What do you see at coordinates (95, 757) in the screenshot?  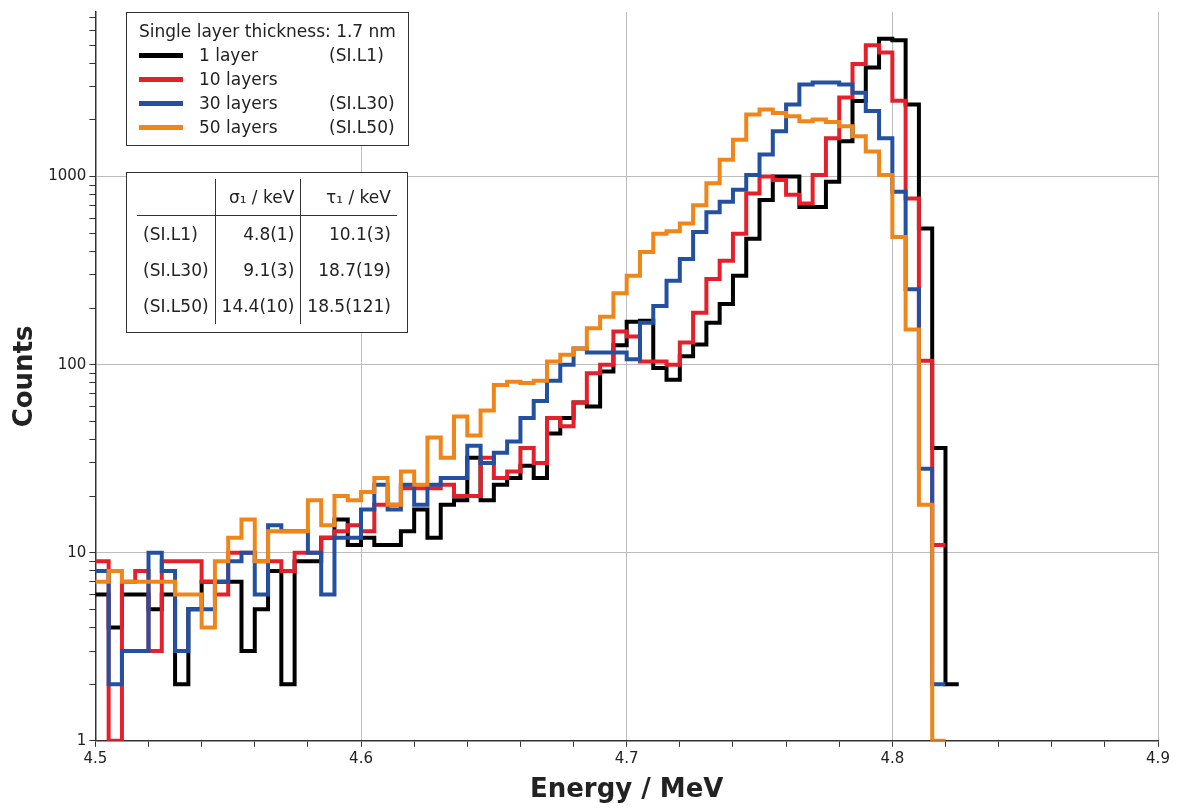 I see `x-tick-label: 4.5` at bounding box center [95, 757].